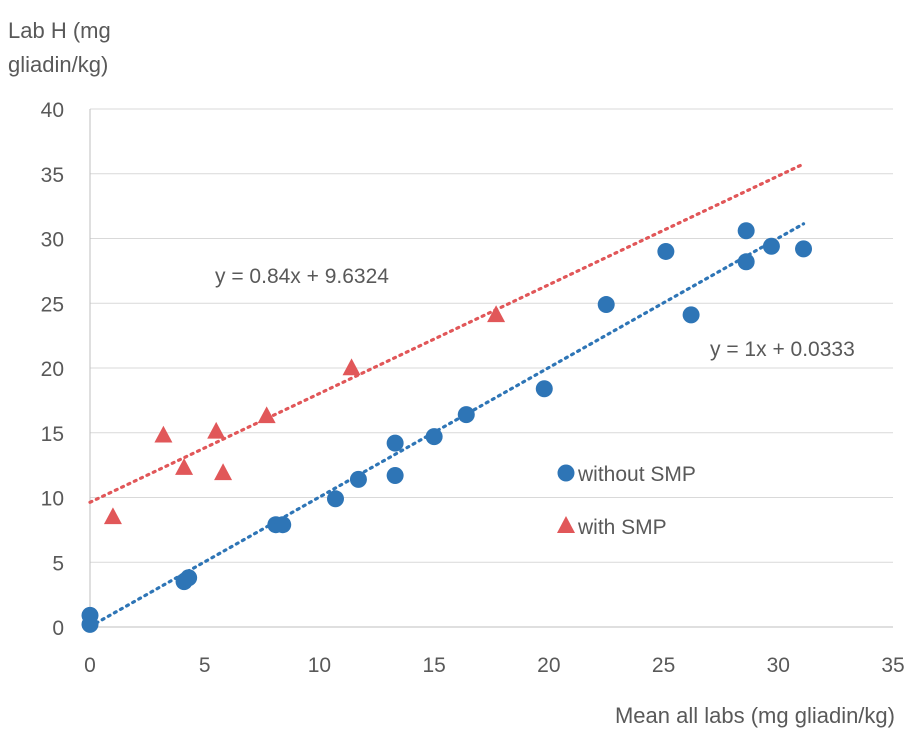 The image size is (907, 739). I want to click on x-tick-label-30: 30, so click(778, 665).